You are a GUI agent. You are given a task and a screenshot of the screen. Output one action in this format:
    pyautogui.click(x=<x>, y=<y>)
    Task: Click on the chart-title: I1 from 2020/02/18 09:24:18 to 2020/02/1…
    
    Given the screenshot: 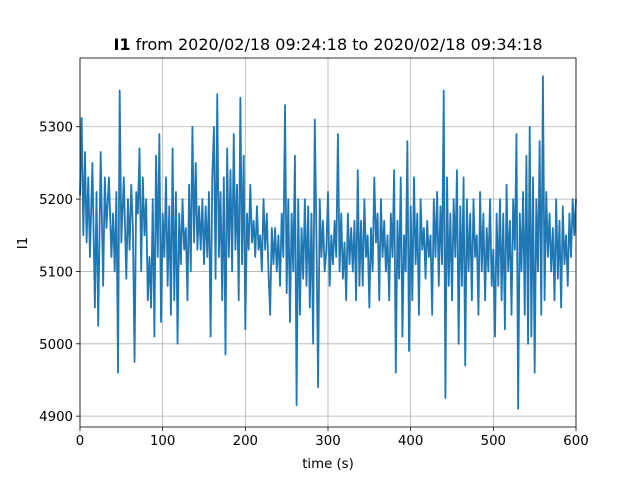 What is the action you would take?
    pyautogui.click(x=327, y=44)
    